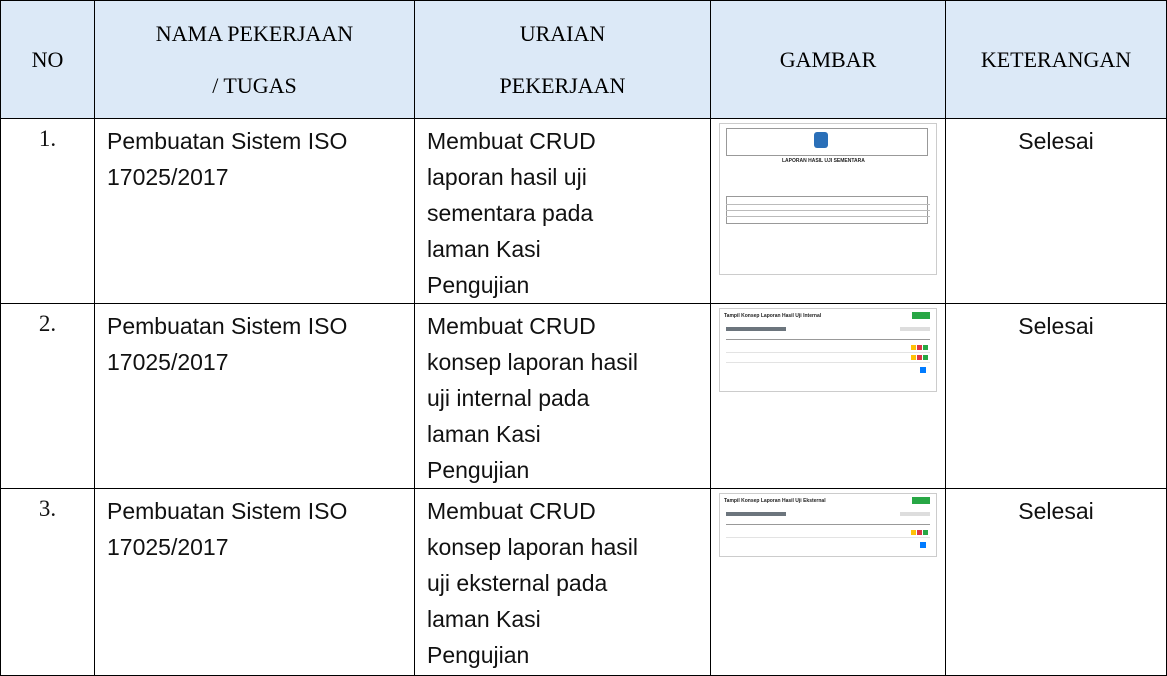  What do you see at coordinates (562, 85) in the screenshot?
I see `header-line: PEKERJAAN` at bounding box center [562, 85].